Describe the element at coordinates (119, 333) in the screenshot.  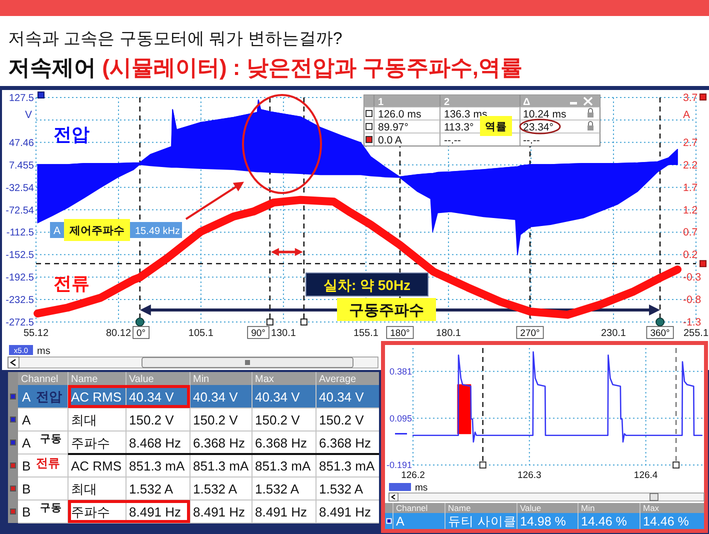
I see `x-tick-label: 80.12` at that location.